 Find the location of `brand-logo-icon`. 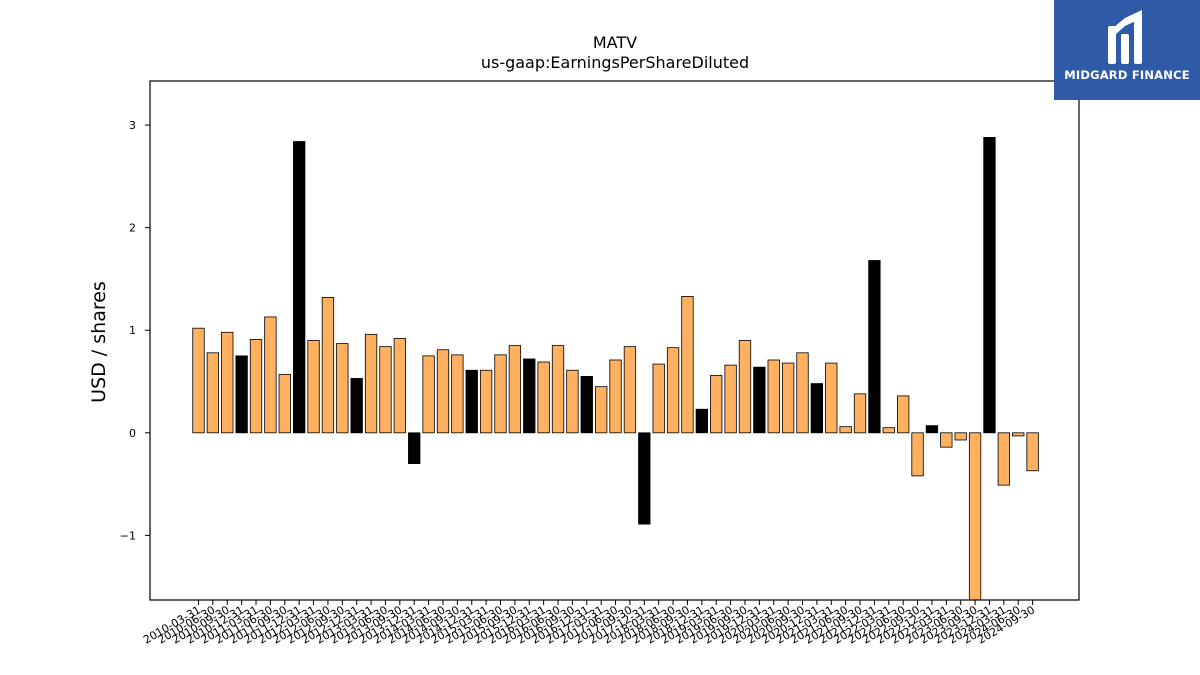

brand-logo-icon is located at coordinates (1125, 37).